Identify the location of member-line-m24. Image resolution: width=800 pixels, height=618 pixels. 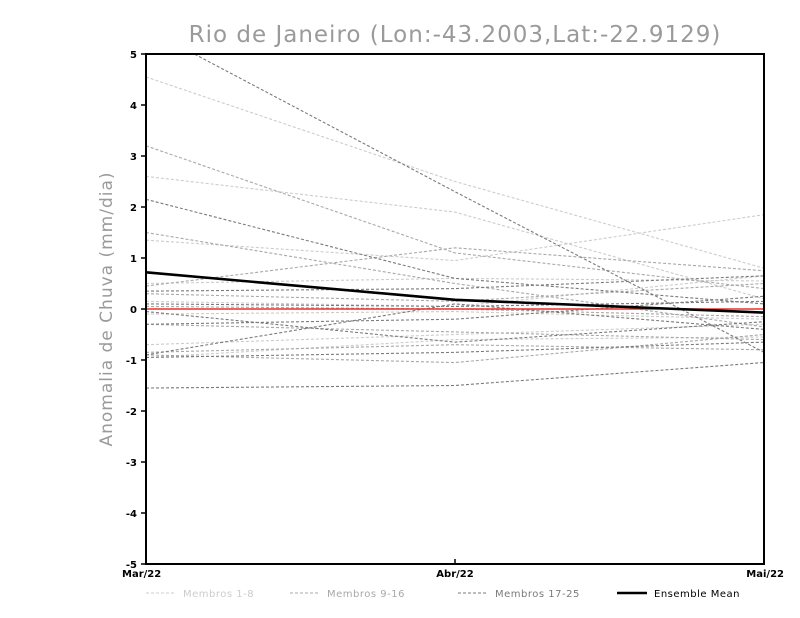
(455, 349).